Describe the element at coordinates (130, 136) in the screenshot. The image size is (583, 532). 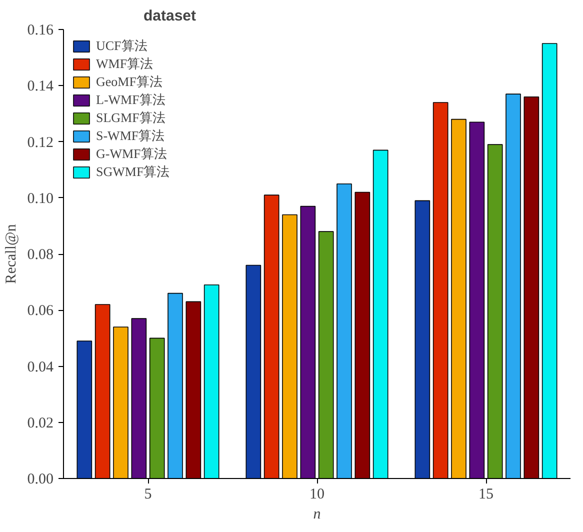
I see `legend-label: S-WMF算法` at that location.